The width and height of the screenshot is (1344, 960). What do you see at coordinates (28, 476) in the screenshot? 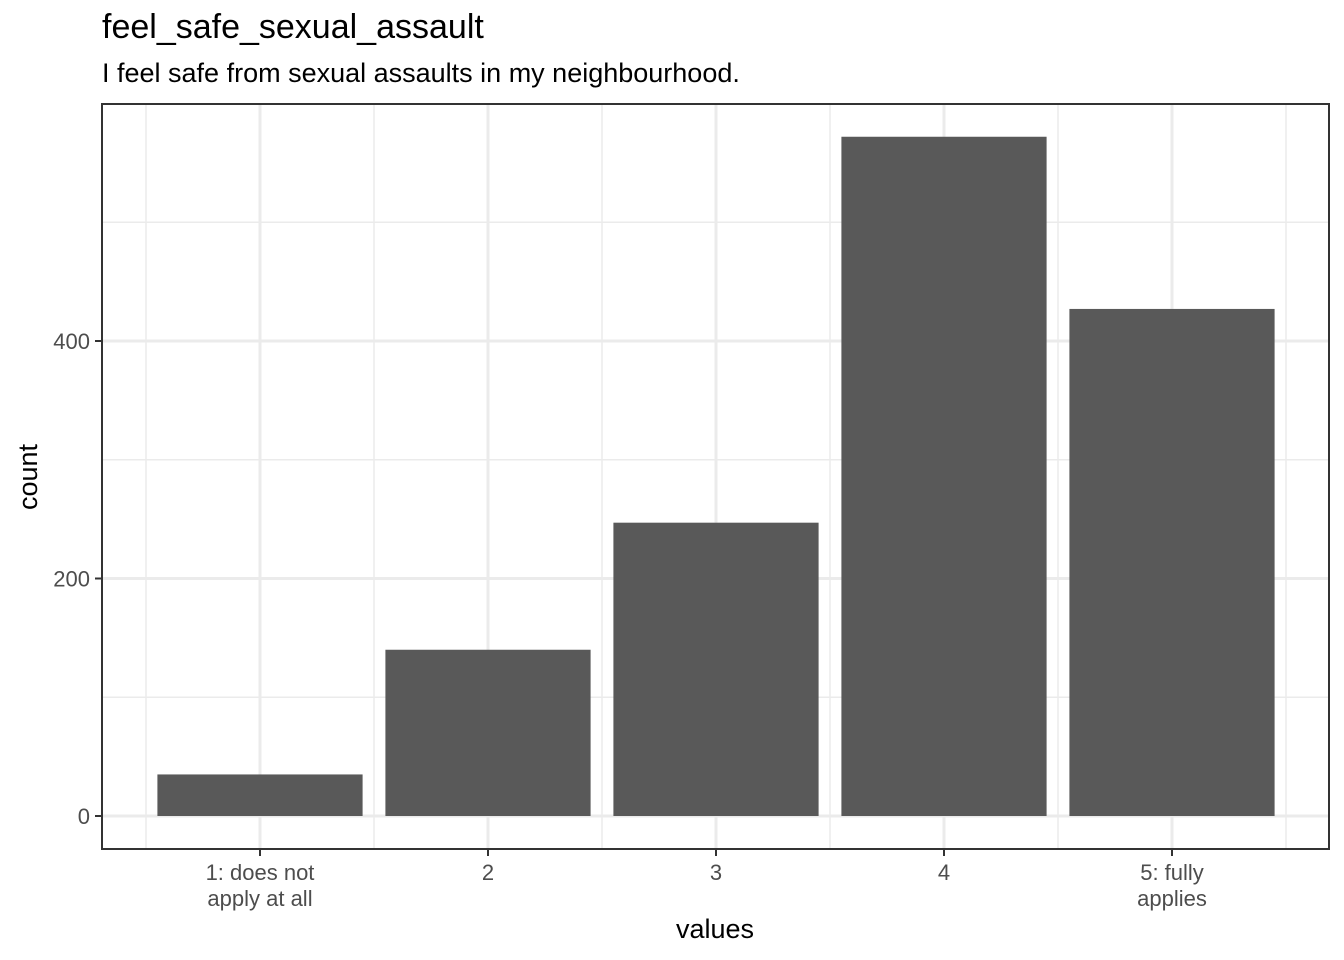
I see `y-axis-label: count` at bounding box center [28, 476].